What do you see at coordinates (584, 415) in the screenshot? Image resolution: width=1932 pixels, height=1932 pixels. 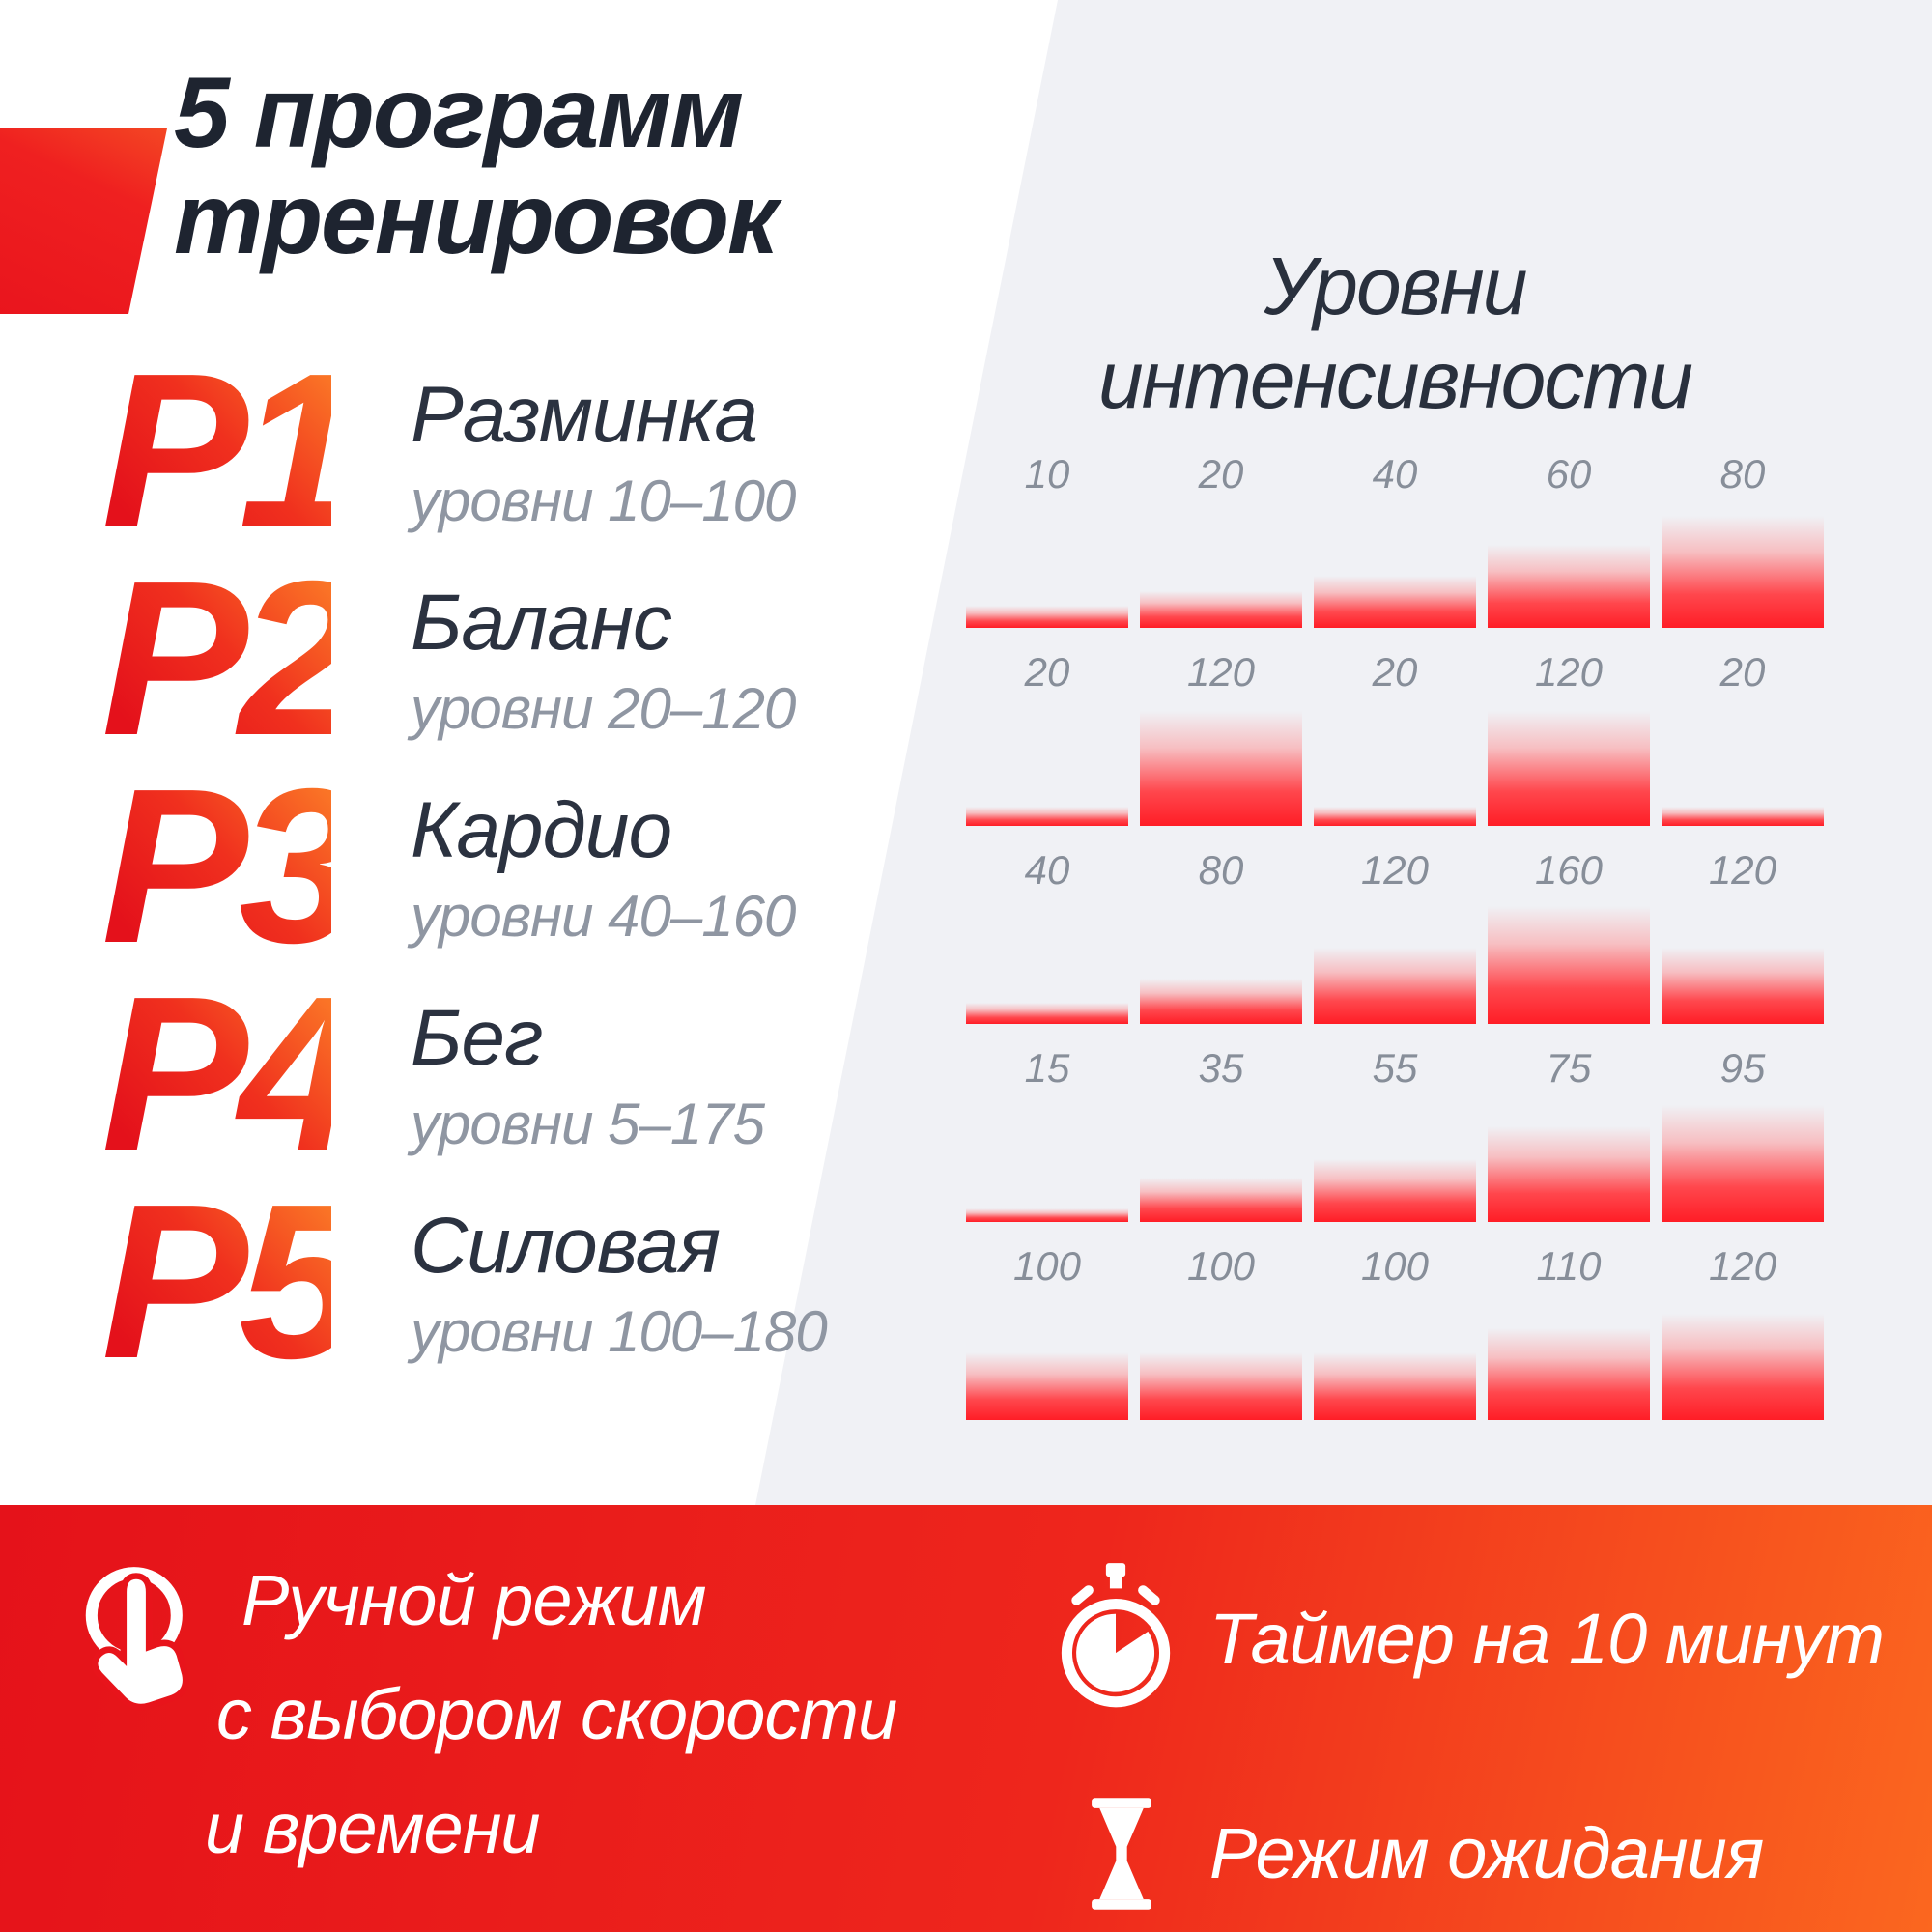 I see `program-name: Разминка` at bounding box center [584, 415].